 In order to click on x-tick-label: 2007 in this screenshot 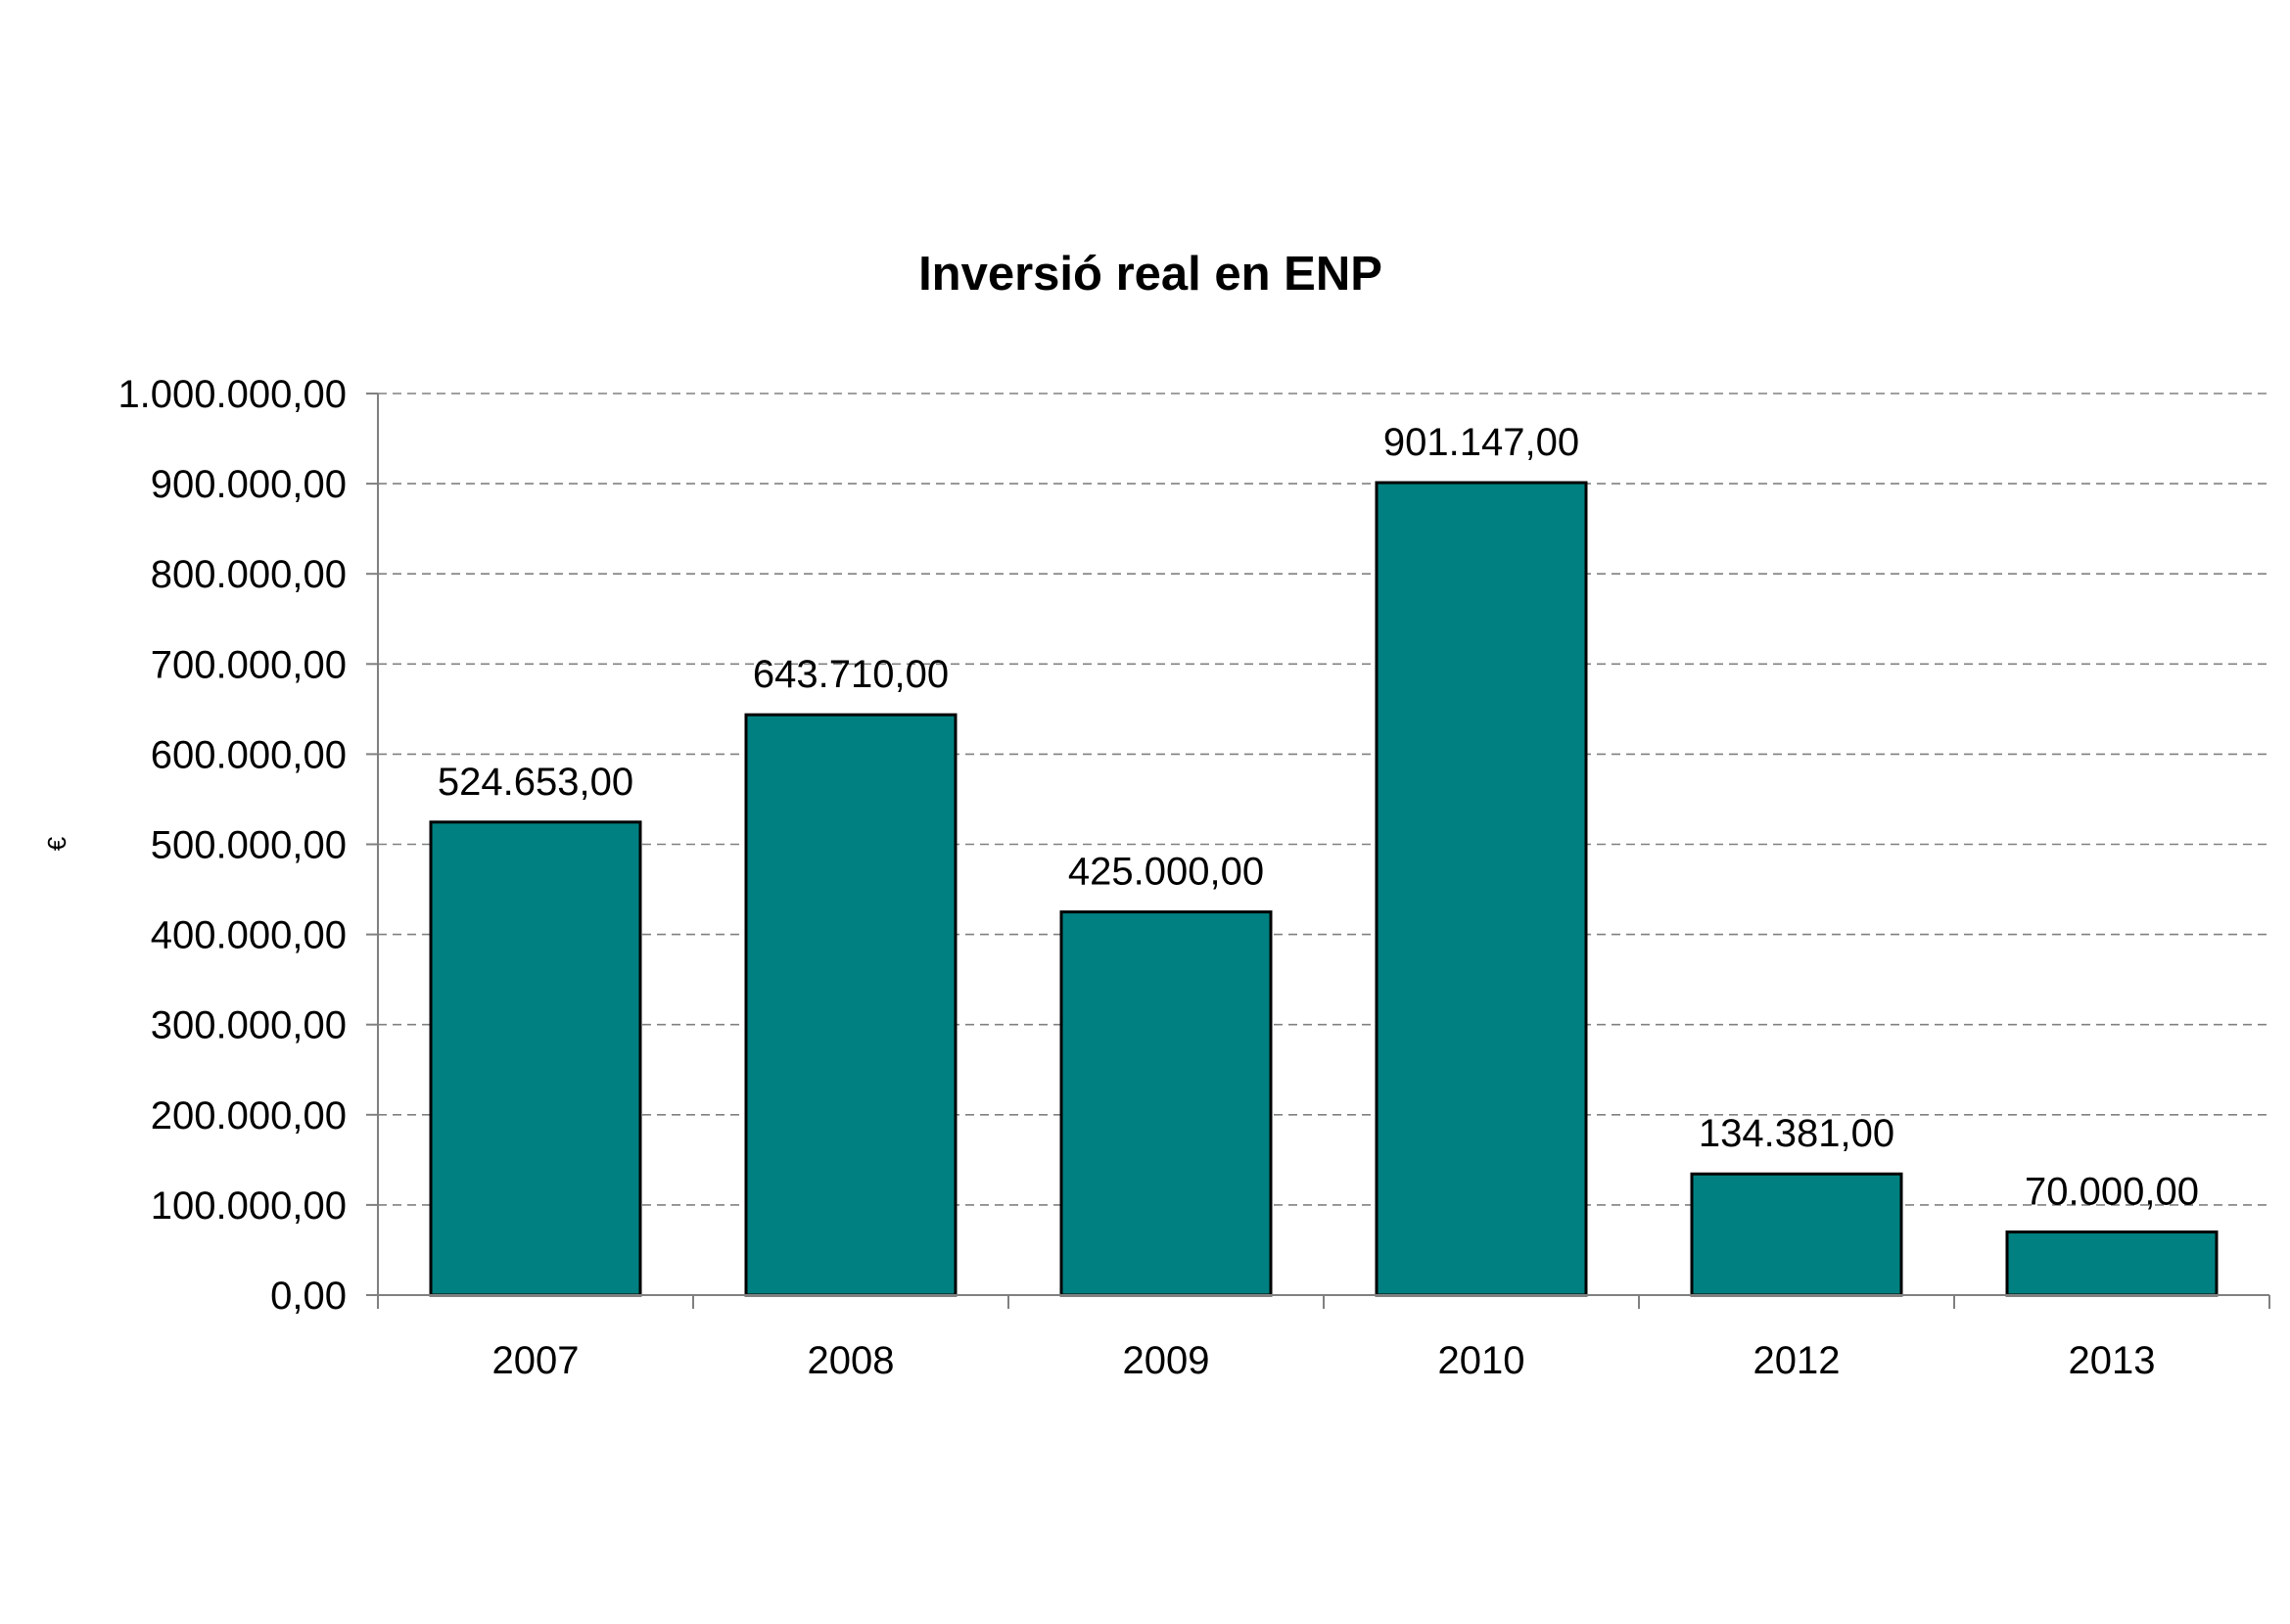, I will do `click(536, 1360)`.